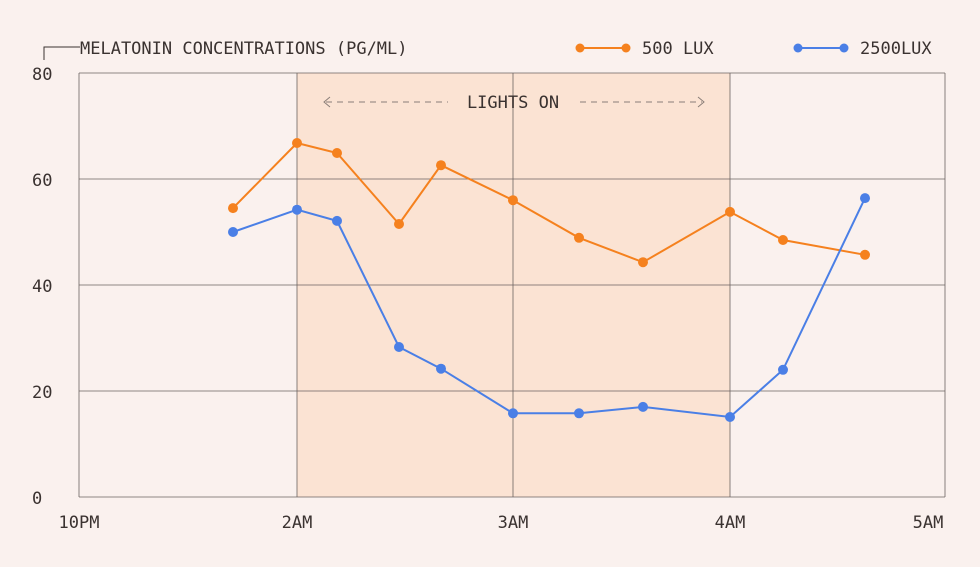 This screenshot has width=980, height=567. I want to click on svg-text: 4AM, so click(730, 523).